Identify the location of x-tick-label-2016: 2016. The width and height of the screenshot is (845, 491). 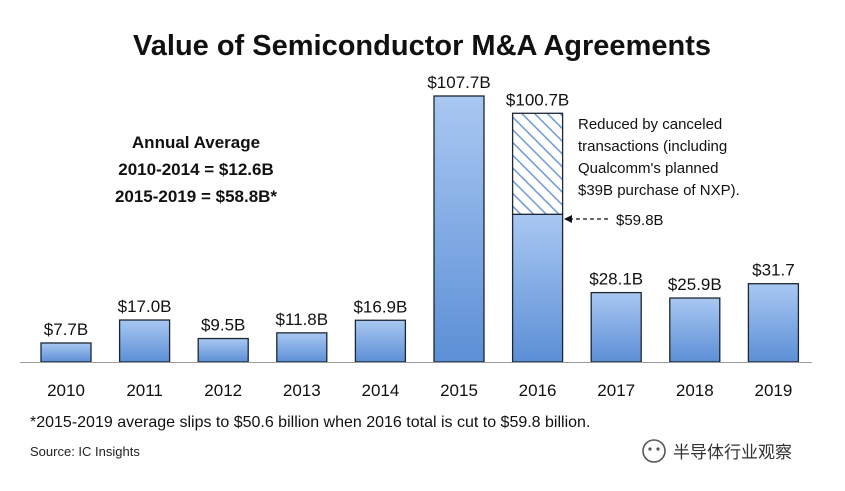
(538, 390).